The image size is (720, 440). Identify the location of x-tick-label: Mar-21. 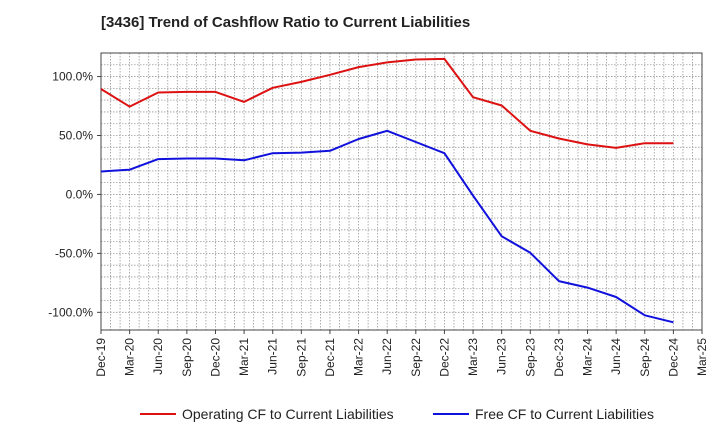
(244, 357).